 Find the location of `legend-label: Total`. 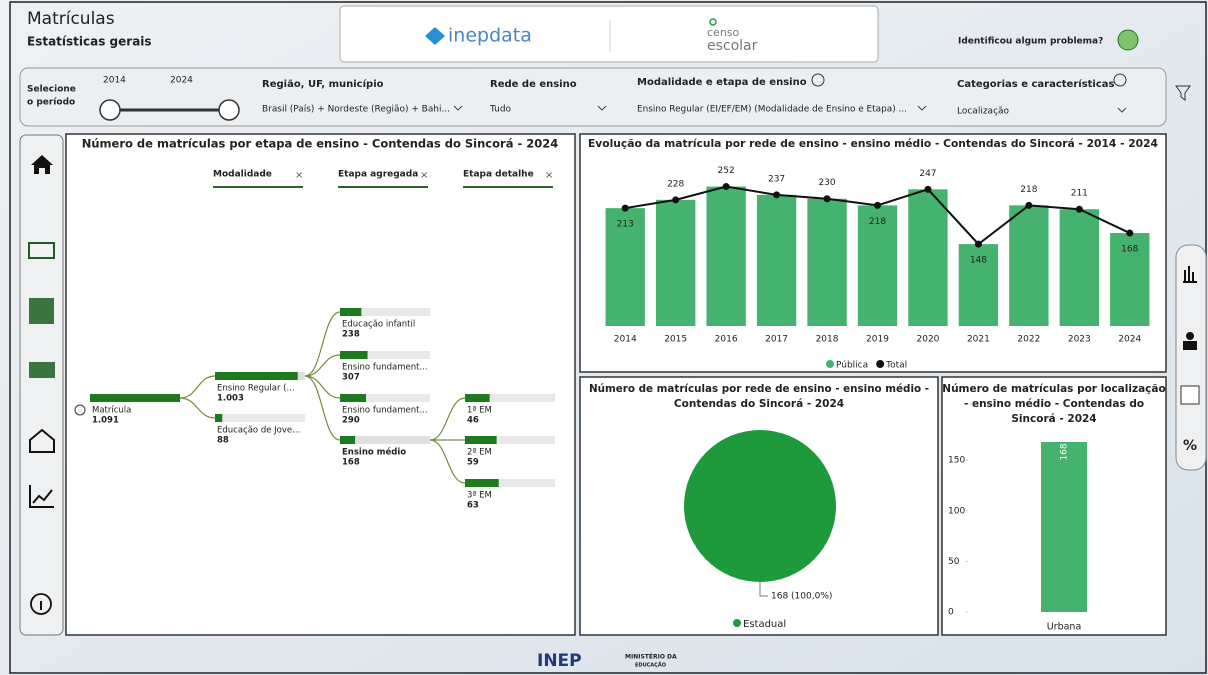

legend-label: Total is located at coordinates (896, 366).